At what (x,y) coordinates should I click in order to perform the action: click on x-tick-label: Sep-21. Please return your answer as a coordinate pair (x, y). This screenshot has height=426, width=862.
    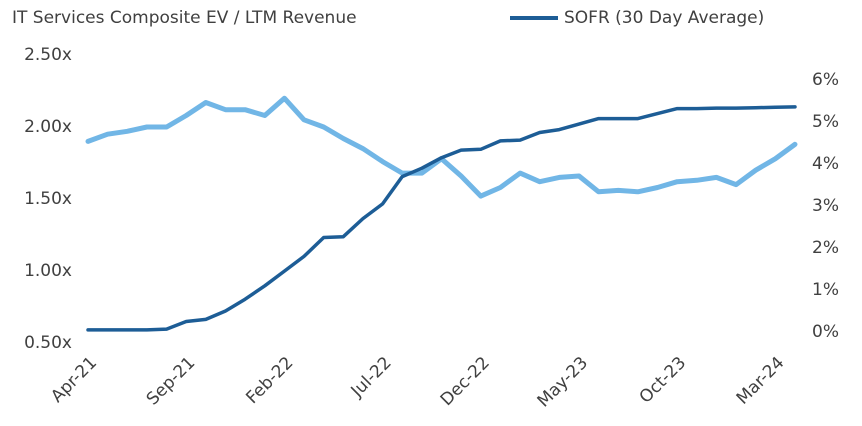
    Looking at the image, I should click on (171, 381).